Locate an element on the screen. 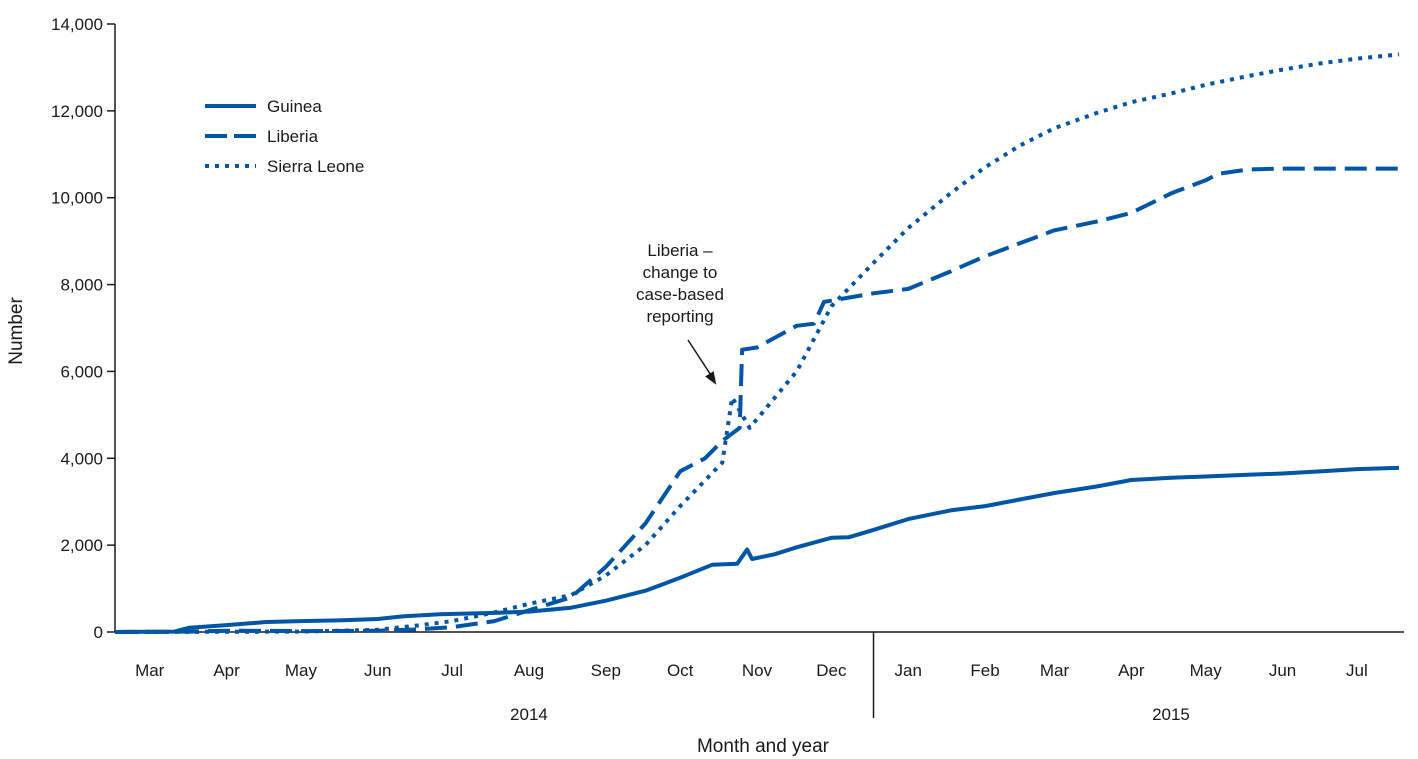  y-axis-title: Number is located at coordinates (16, 331).